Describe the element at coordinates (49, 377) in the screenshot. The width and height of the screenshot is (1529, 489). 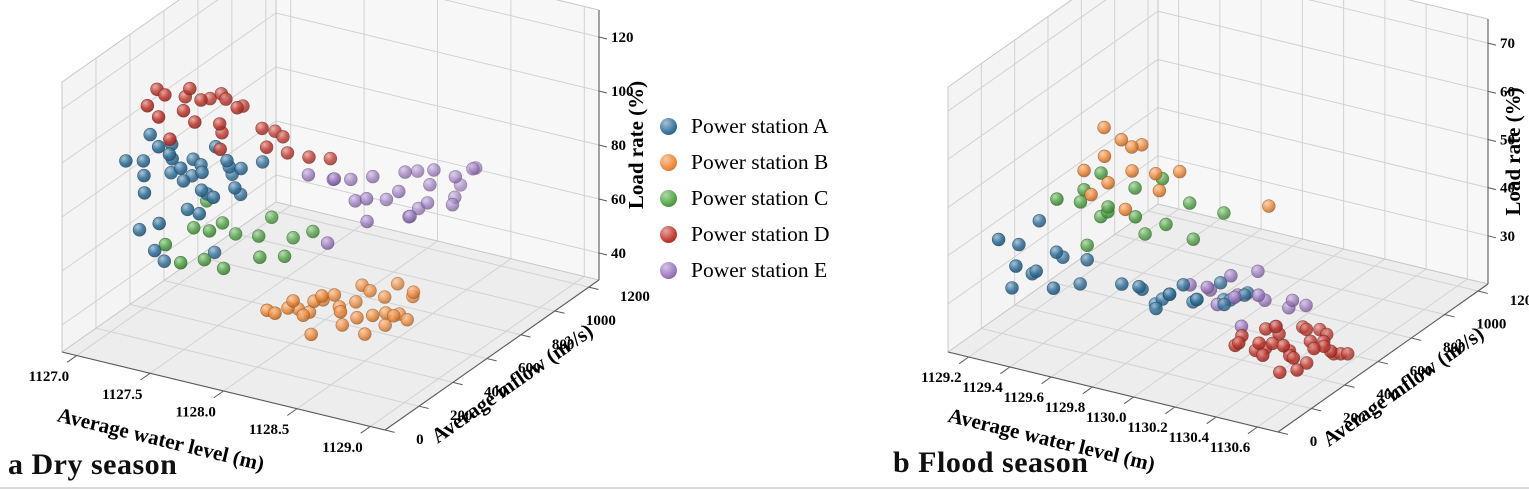
I see `svg-text: 1127.0` at that location.